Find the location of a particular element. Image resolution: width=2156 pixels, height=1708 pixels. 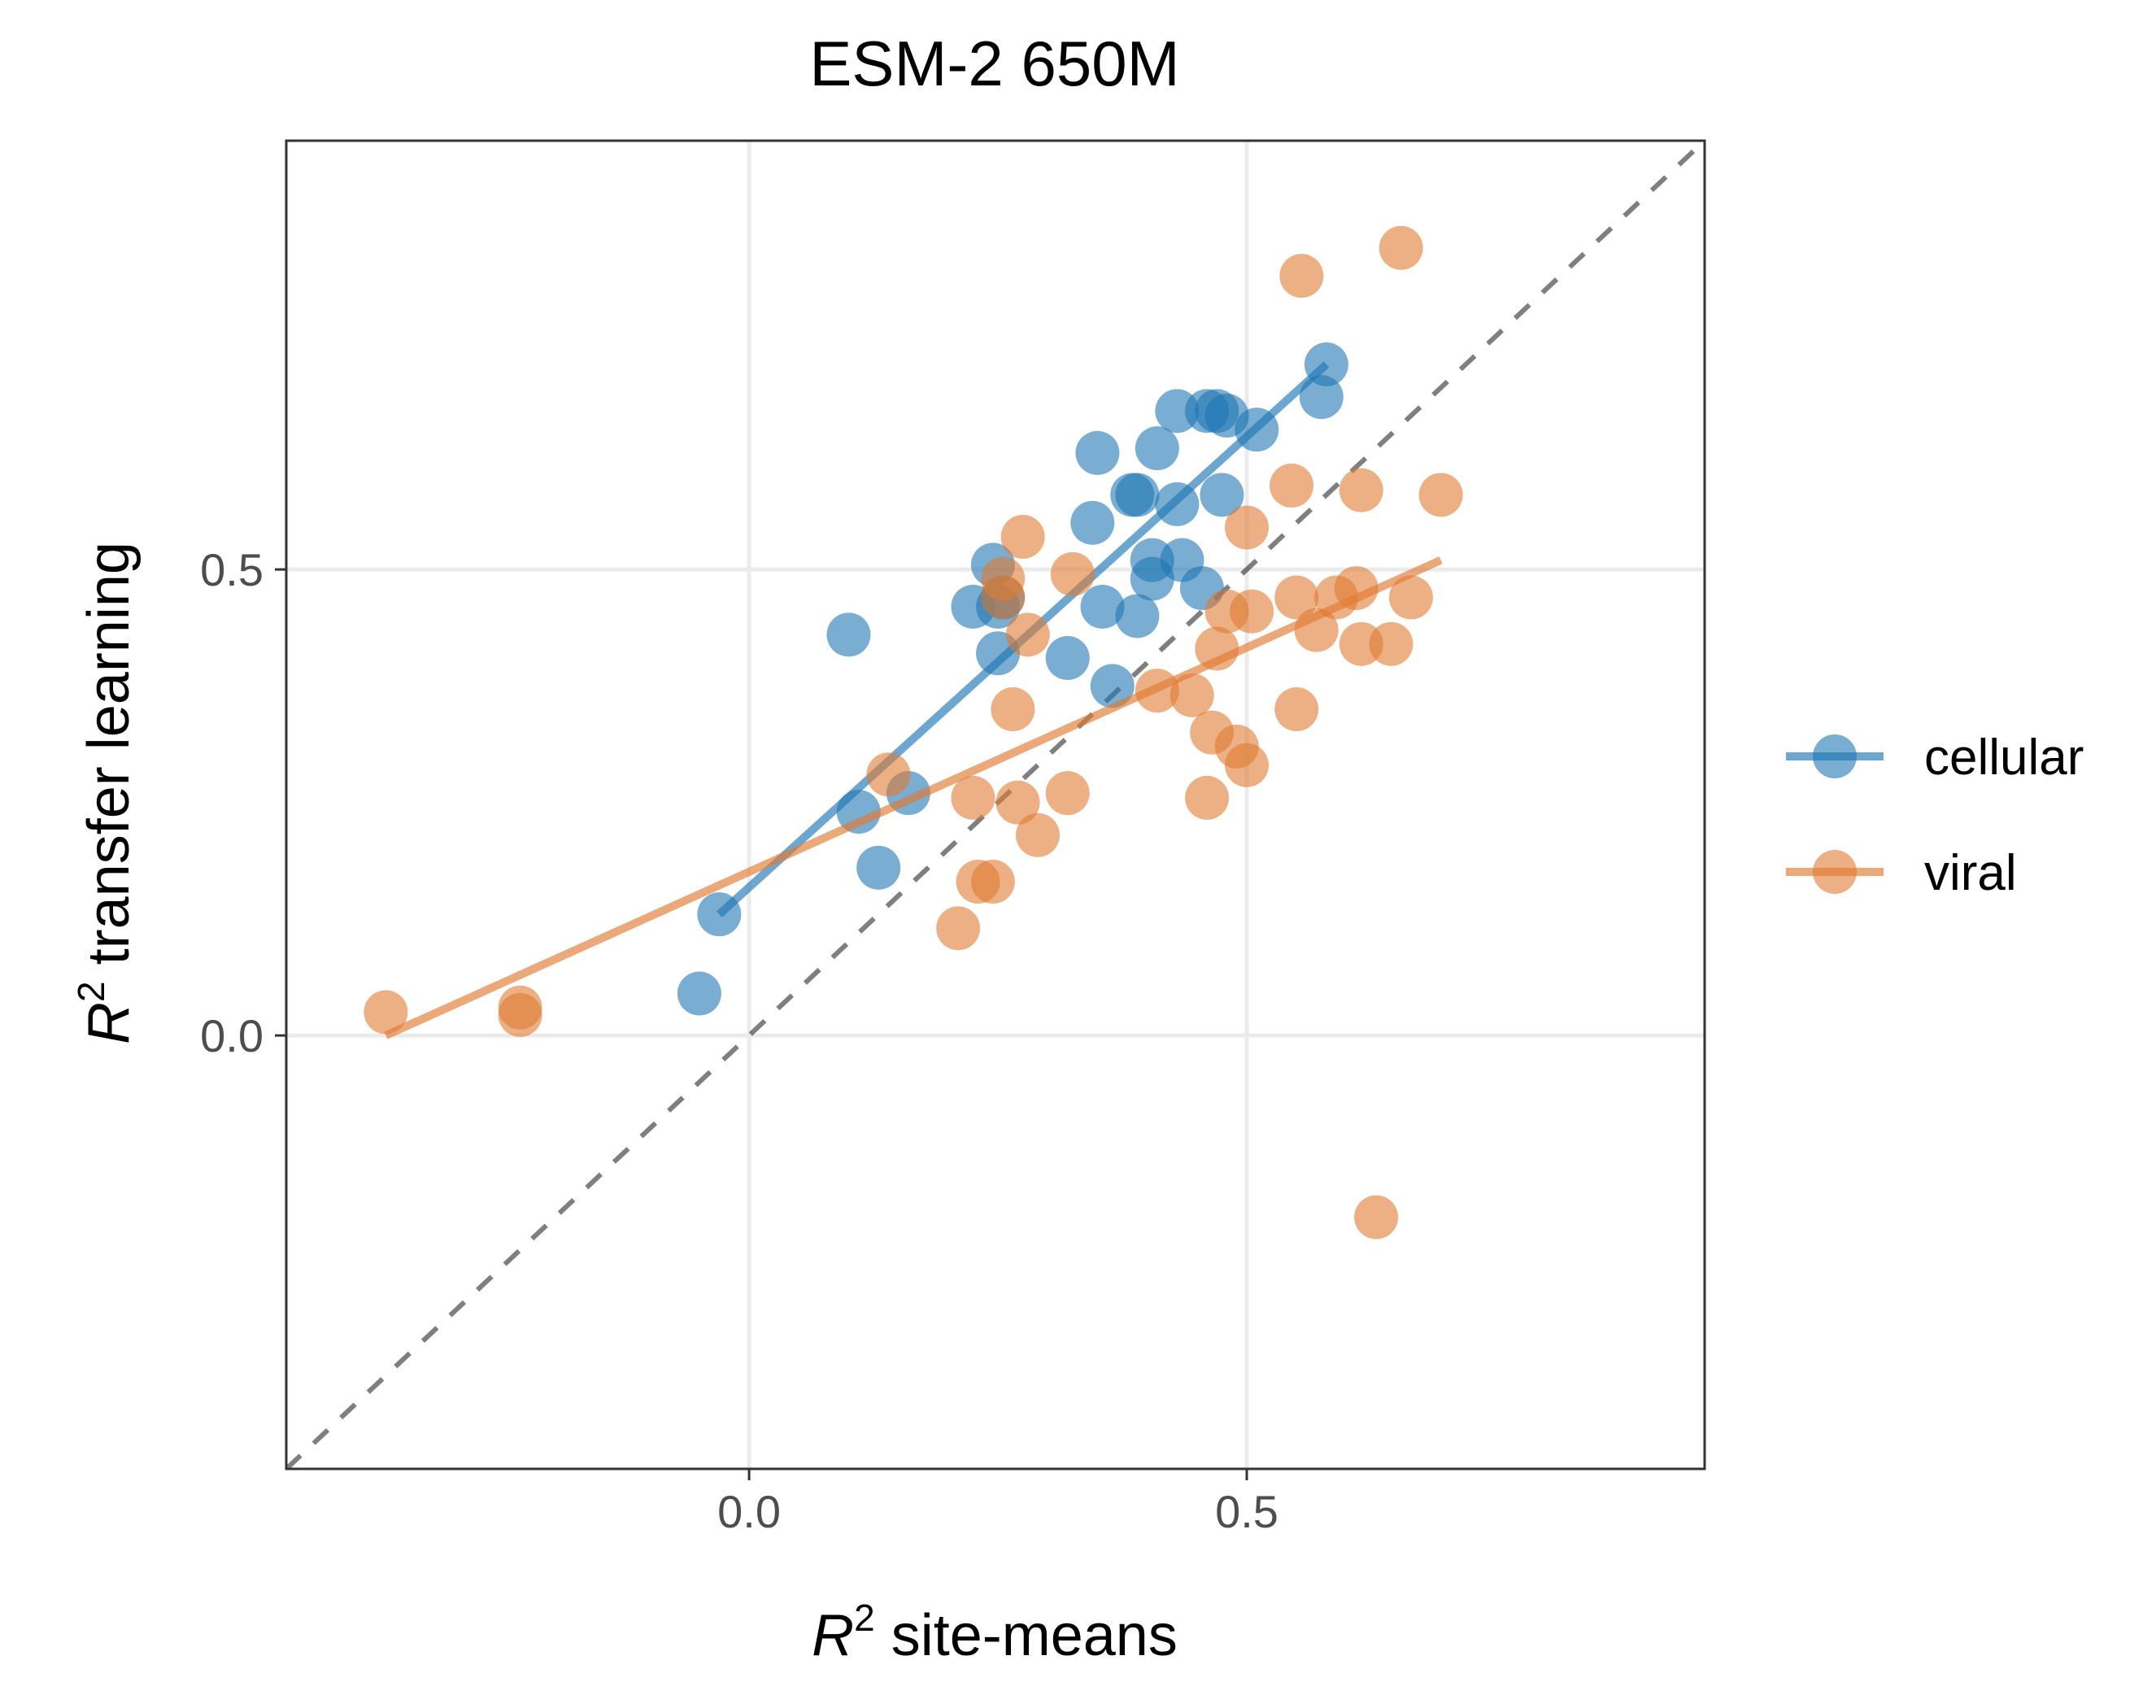

legend-item-cellular: cellular is located at coordinates (1935, 758).